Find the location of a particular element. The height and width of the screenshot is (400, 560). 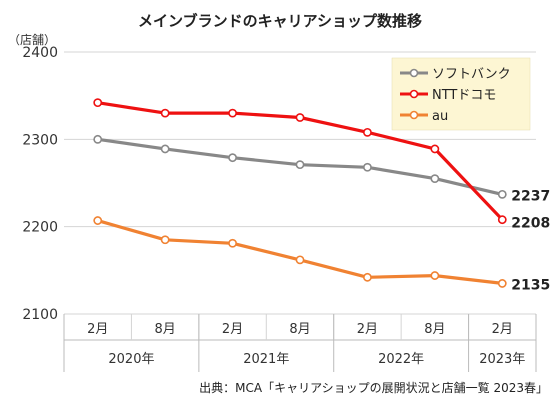

legend-label: NTTドコモ is located at coordinates (464, 95).